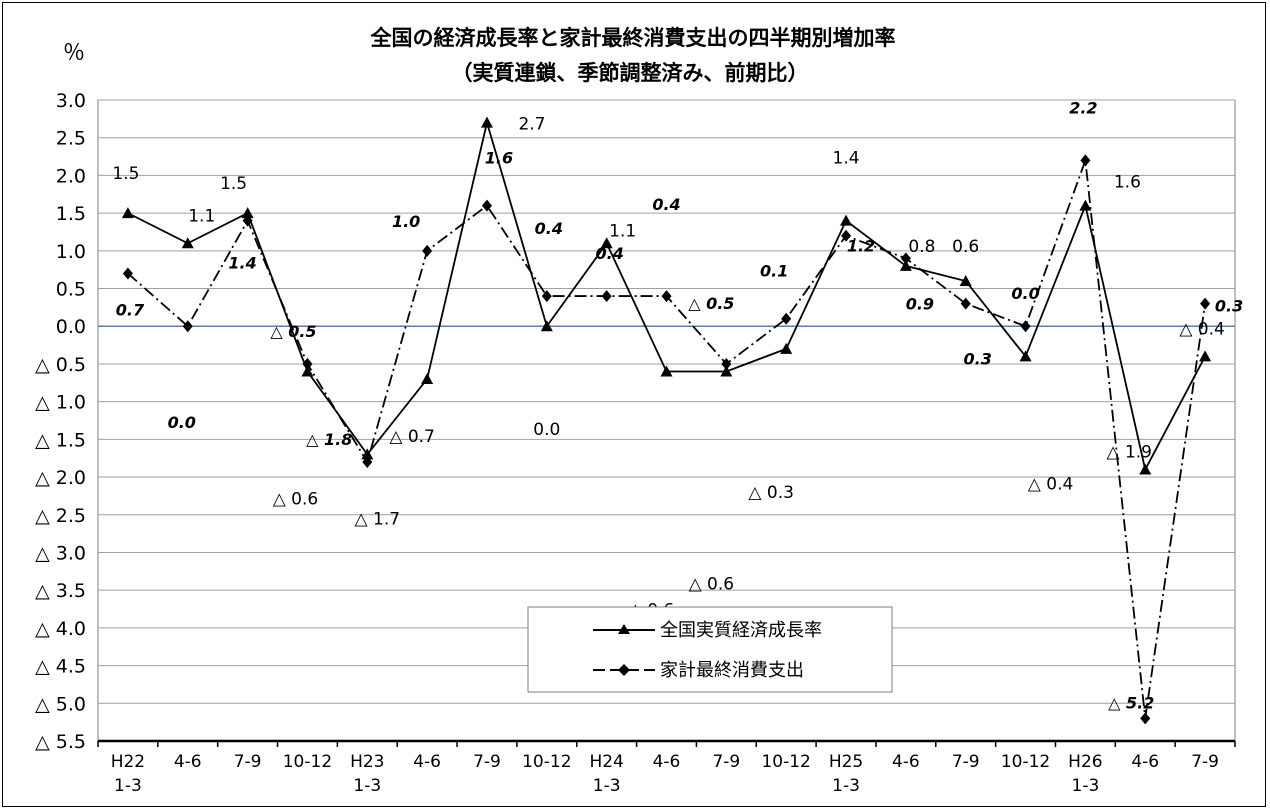  What do you see at coordinates (712, 584) in the screenshot?
I see `data-label-gdp: △ 0.6` at bounding box center [712, 584].